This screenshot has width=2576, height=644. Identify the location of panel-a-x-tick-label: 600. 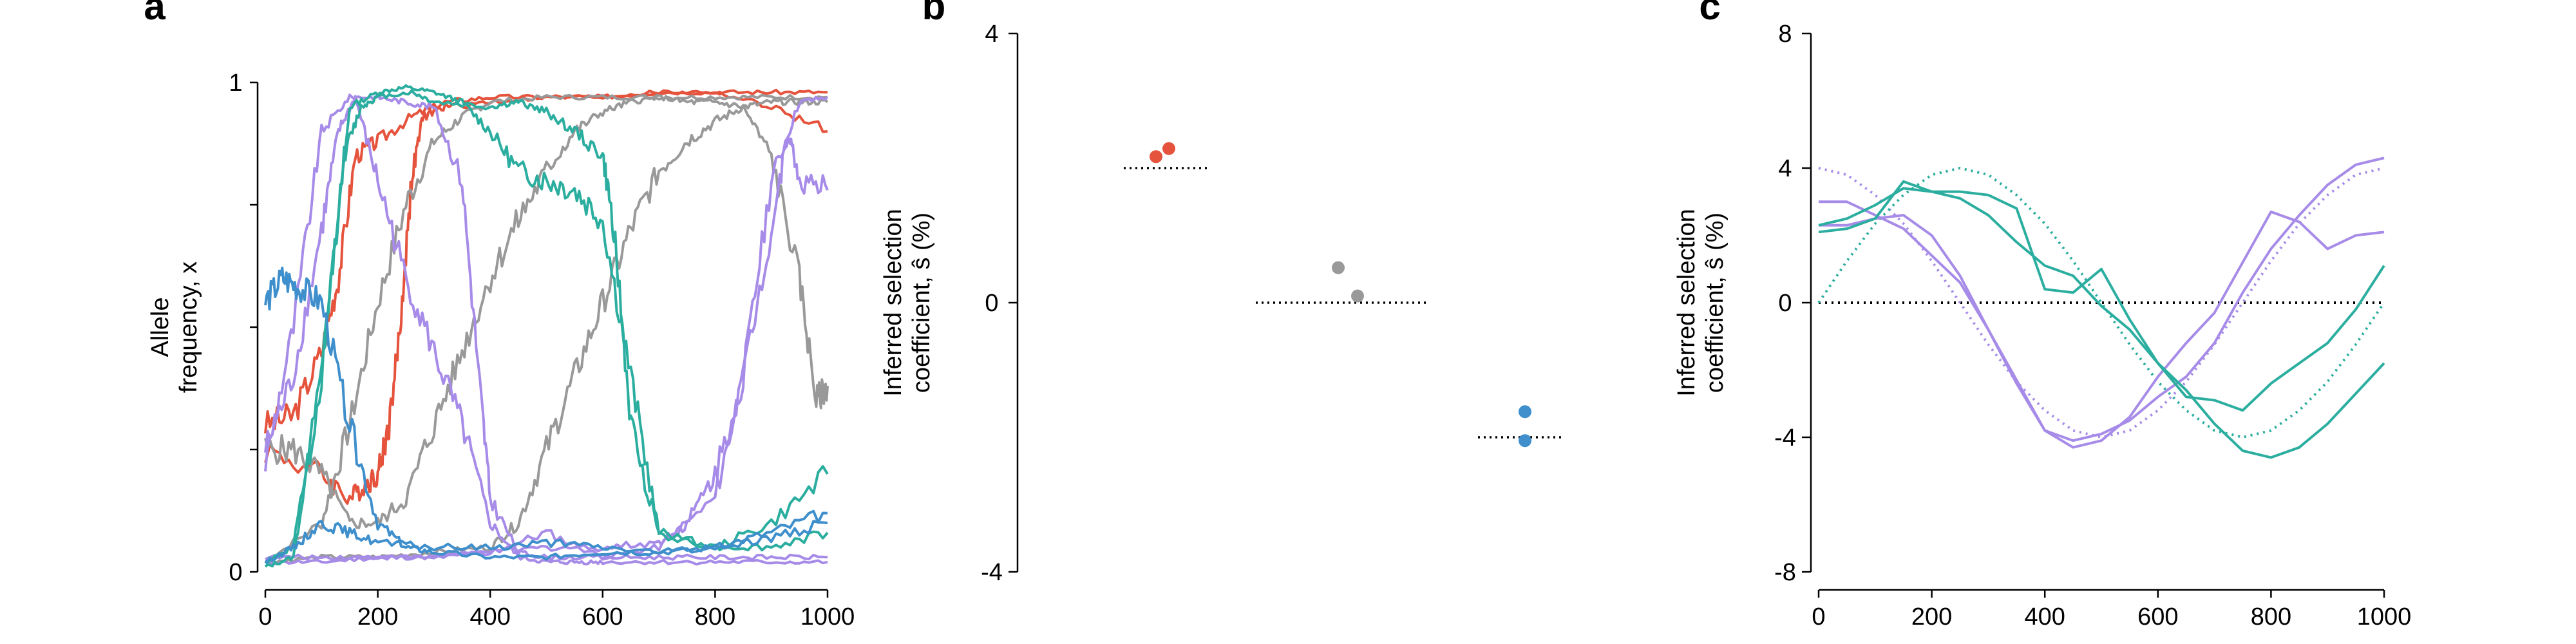
(603, 617).